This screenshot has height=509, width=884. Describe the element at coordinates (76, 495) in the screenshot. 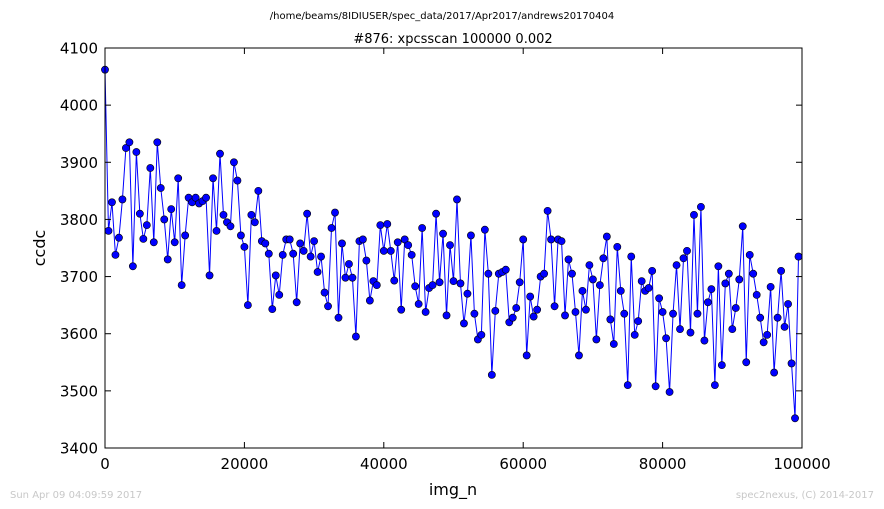

I see `timestamp-footer: Sun Apr 09 04:09:59 2017` at that location.